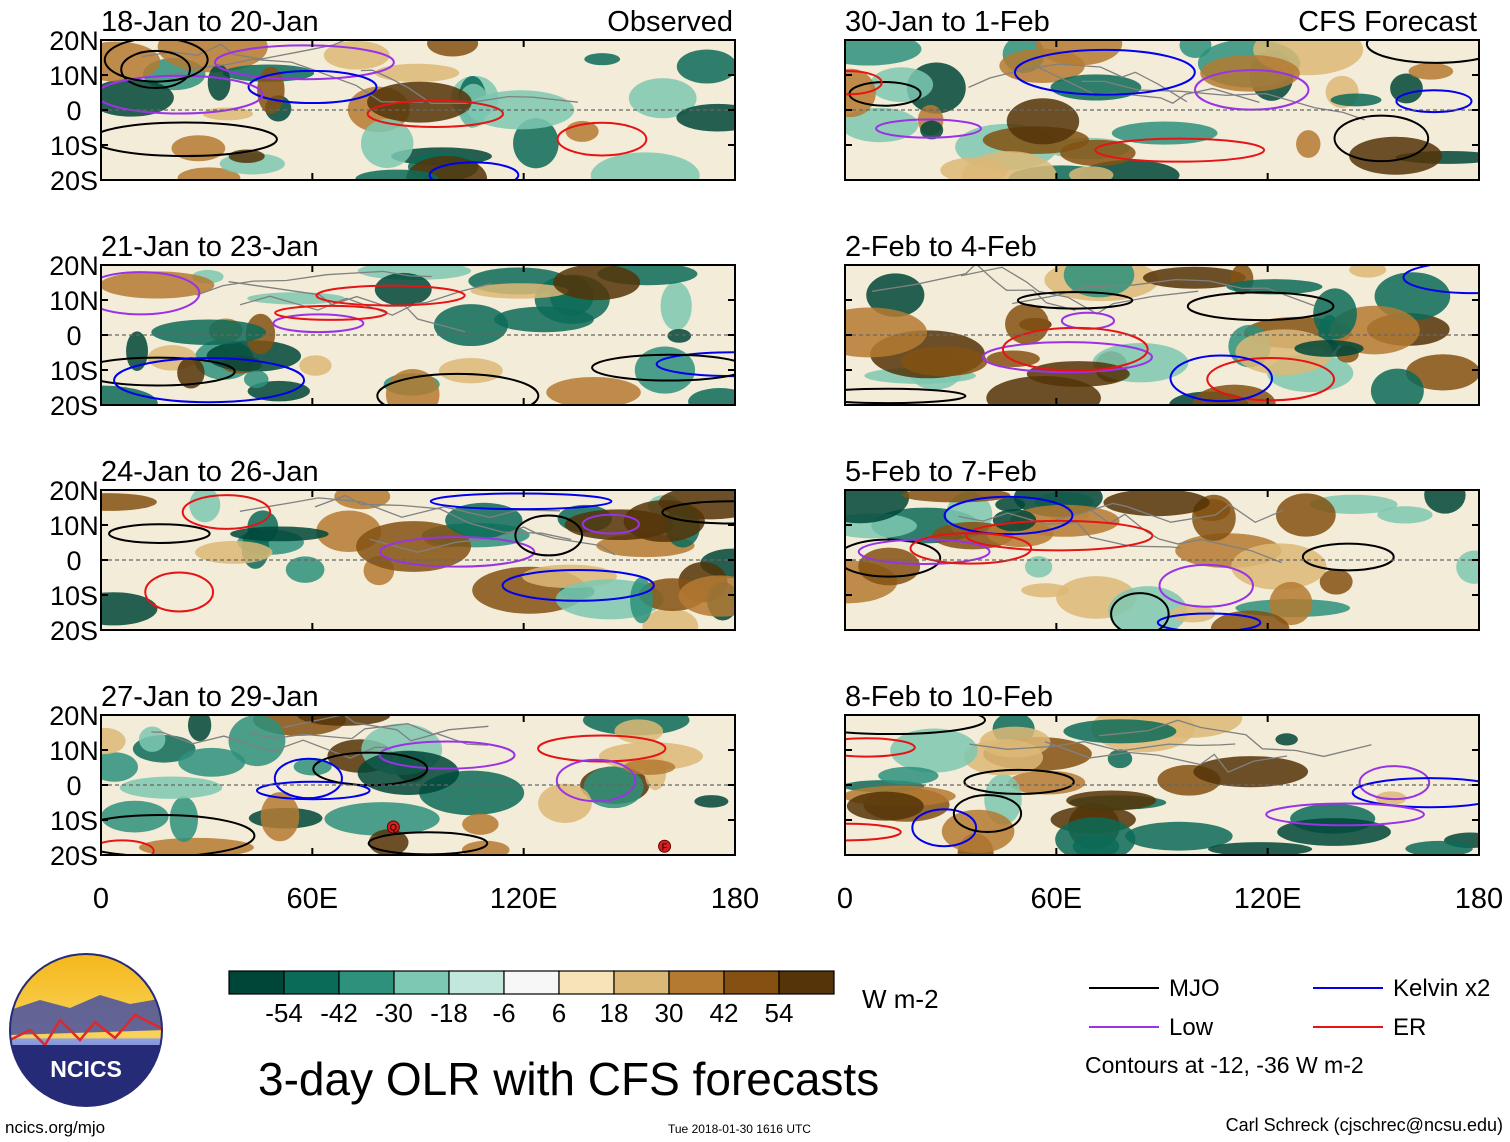 This screenshot has width=1510, height=1142. I want to click on panel-period-title: 8-Feb to 10-Feb, so click(949, 697).